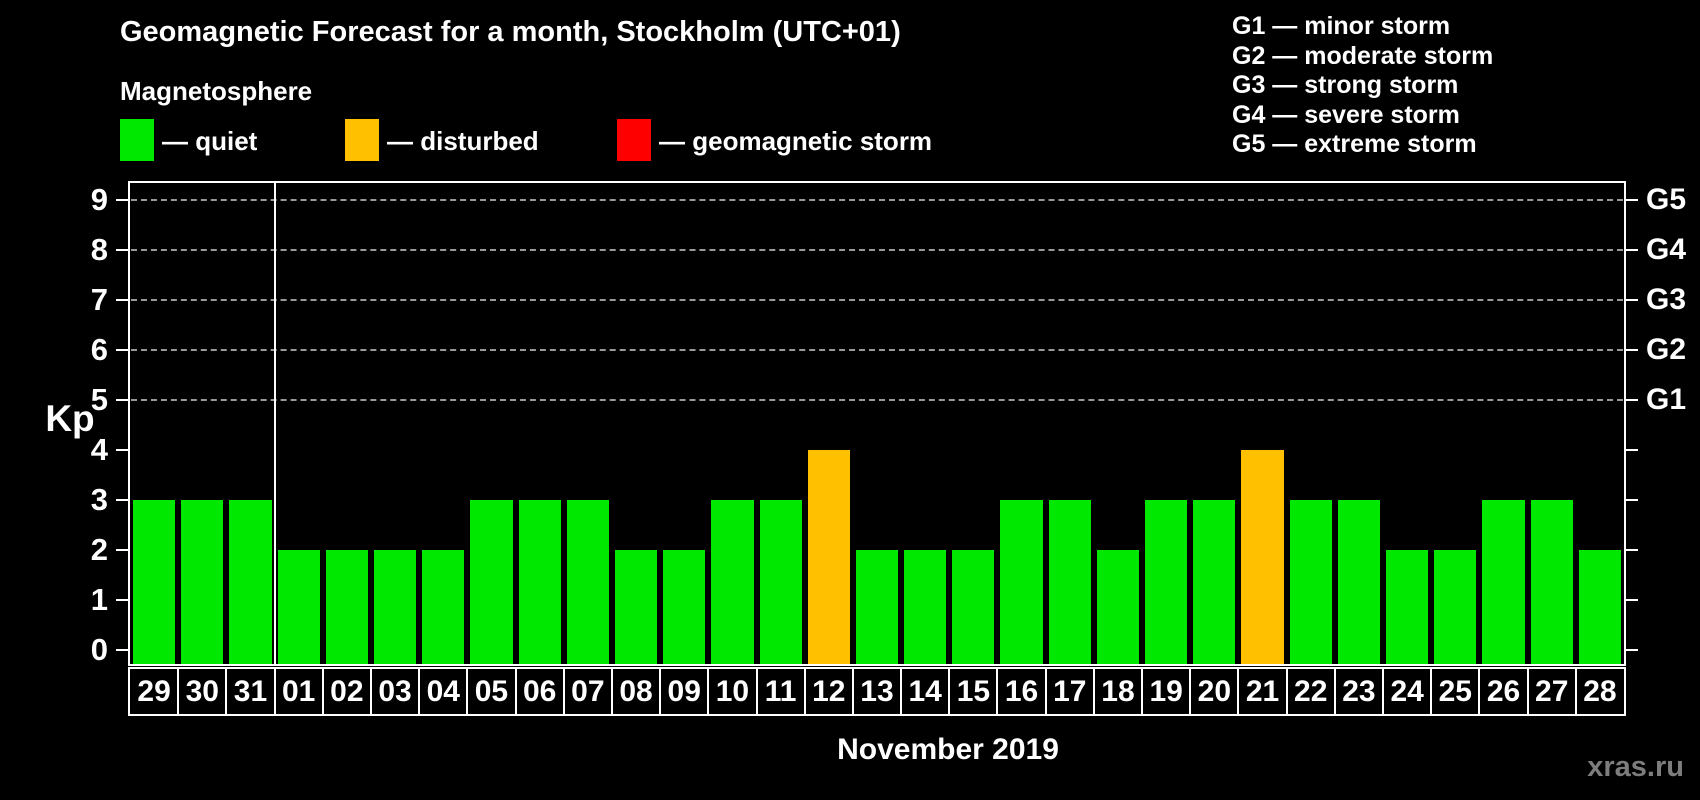 The width and height of the screenshot is (1700, 800). I want to click on y-tick-label: 0, so click(99, 649).